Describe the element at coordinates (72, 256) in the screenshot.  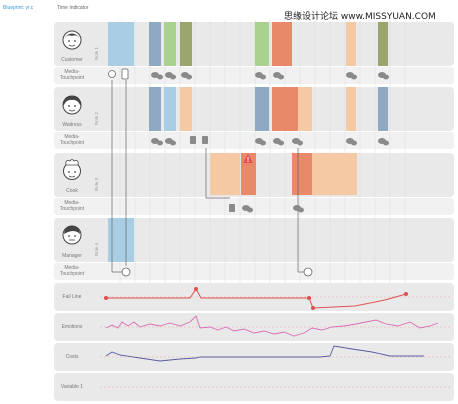
I see `lane-label-manager: Manager` at that location.